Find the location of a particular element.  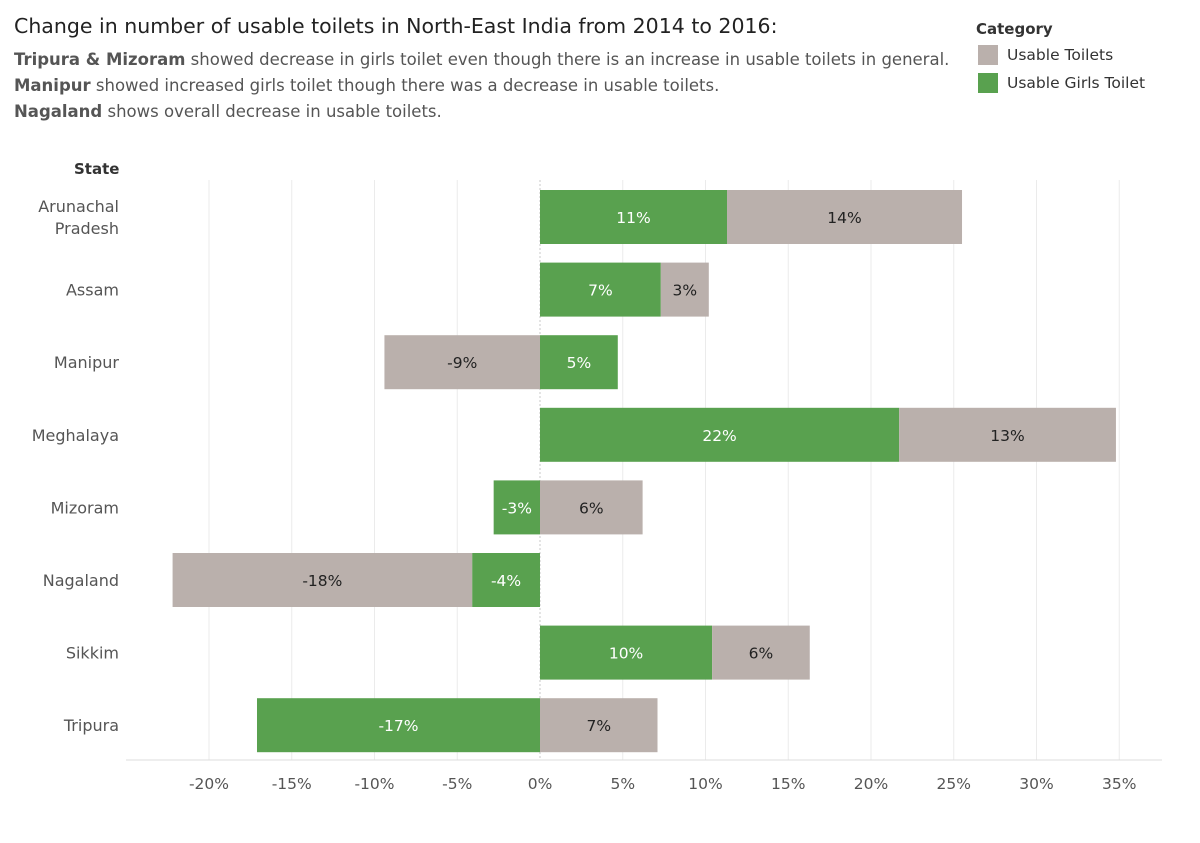

x-tick-label: 0% is located at coordinates (540, 784).